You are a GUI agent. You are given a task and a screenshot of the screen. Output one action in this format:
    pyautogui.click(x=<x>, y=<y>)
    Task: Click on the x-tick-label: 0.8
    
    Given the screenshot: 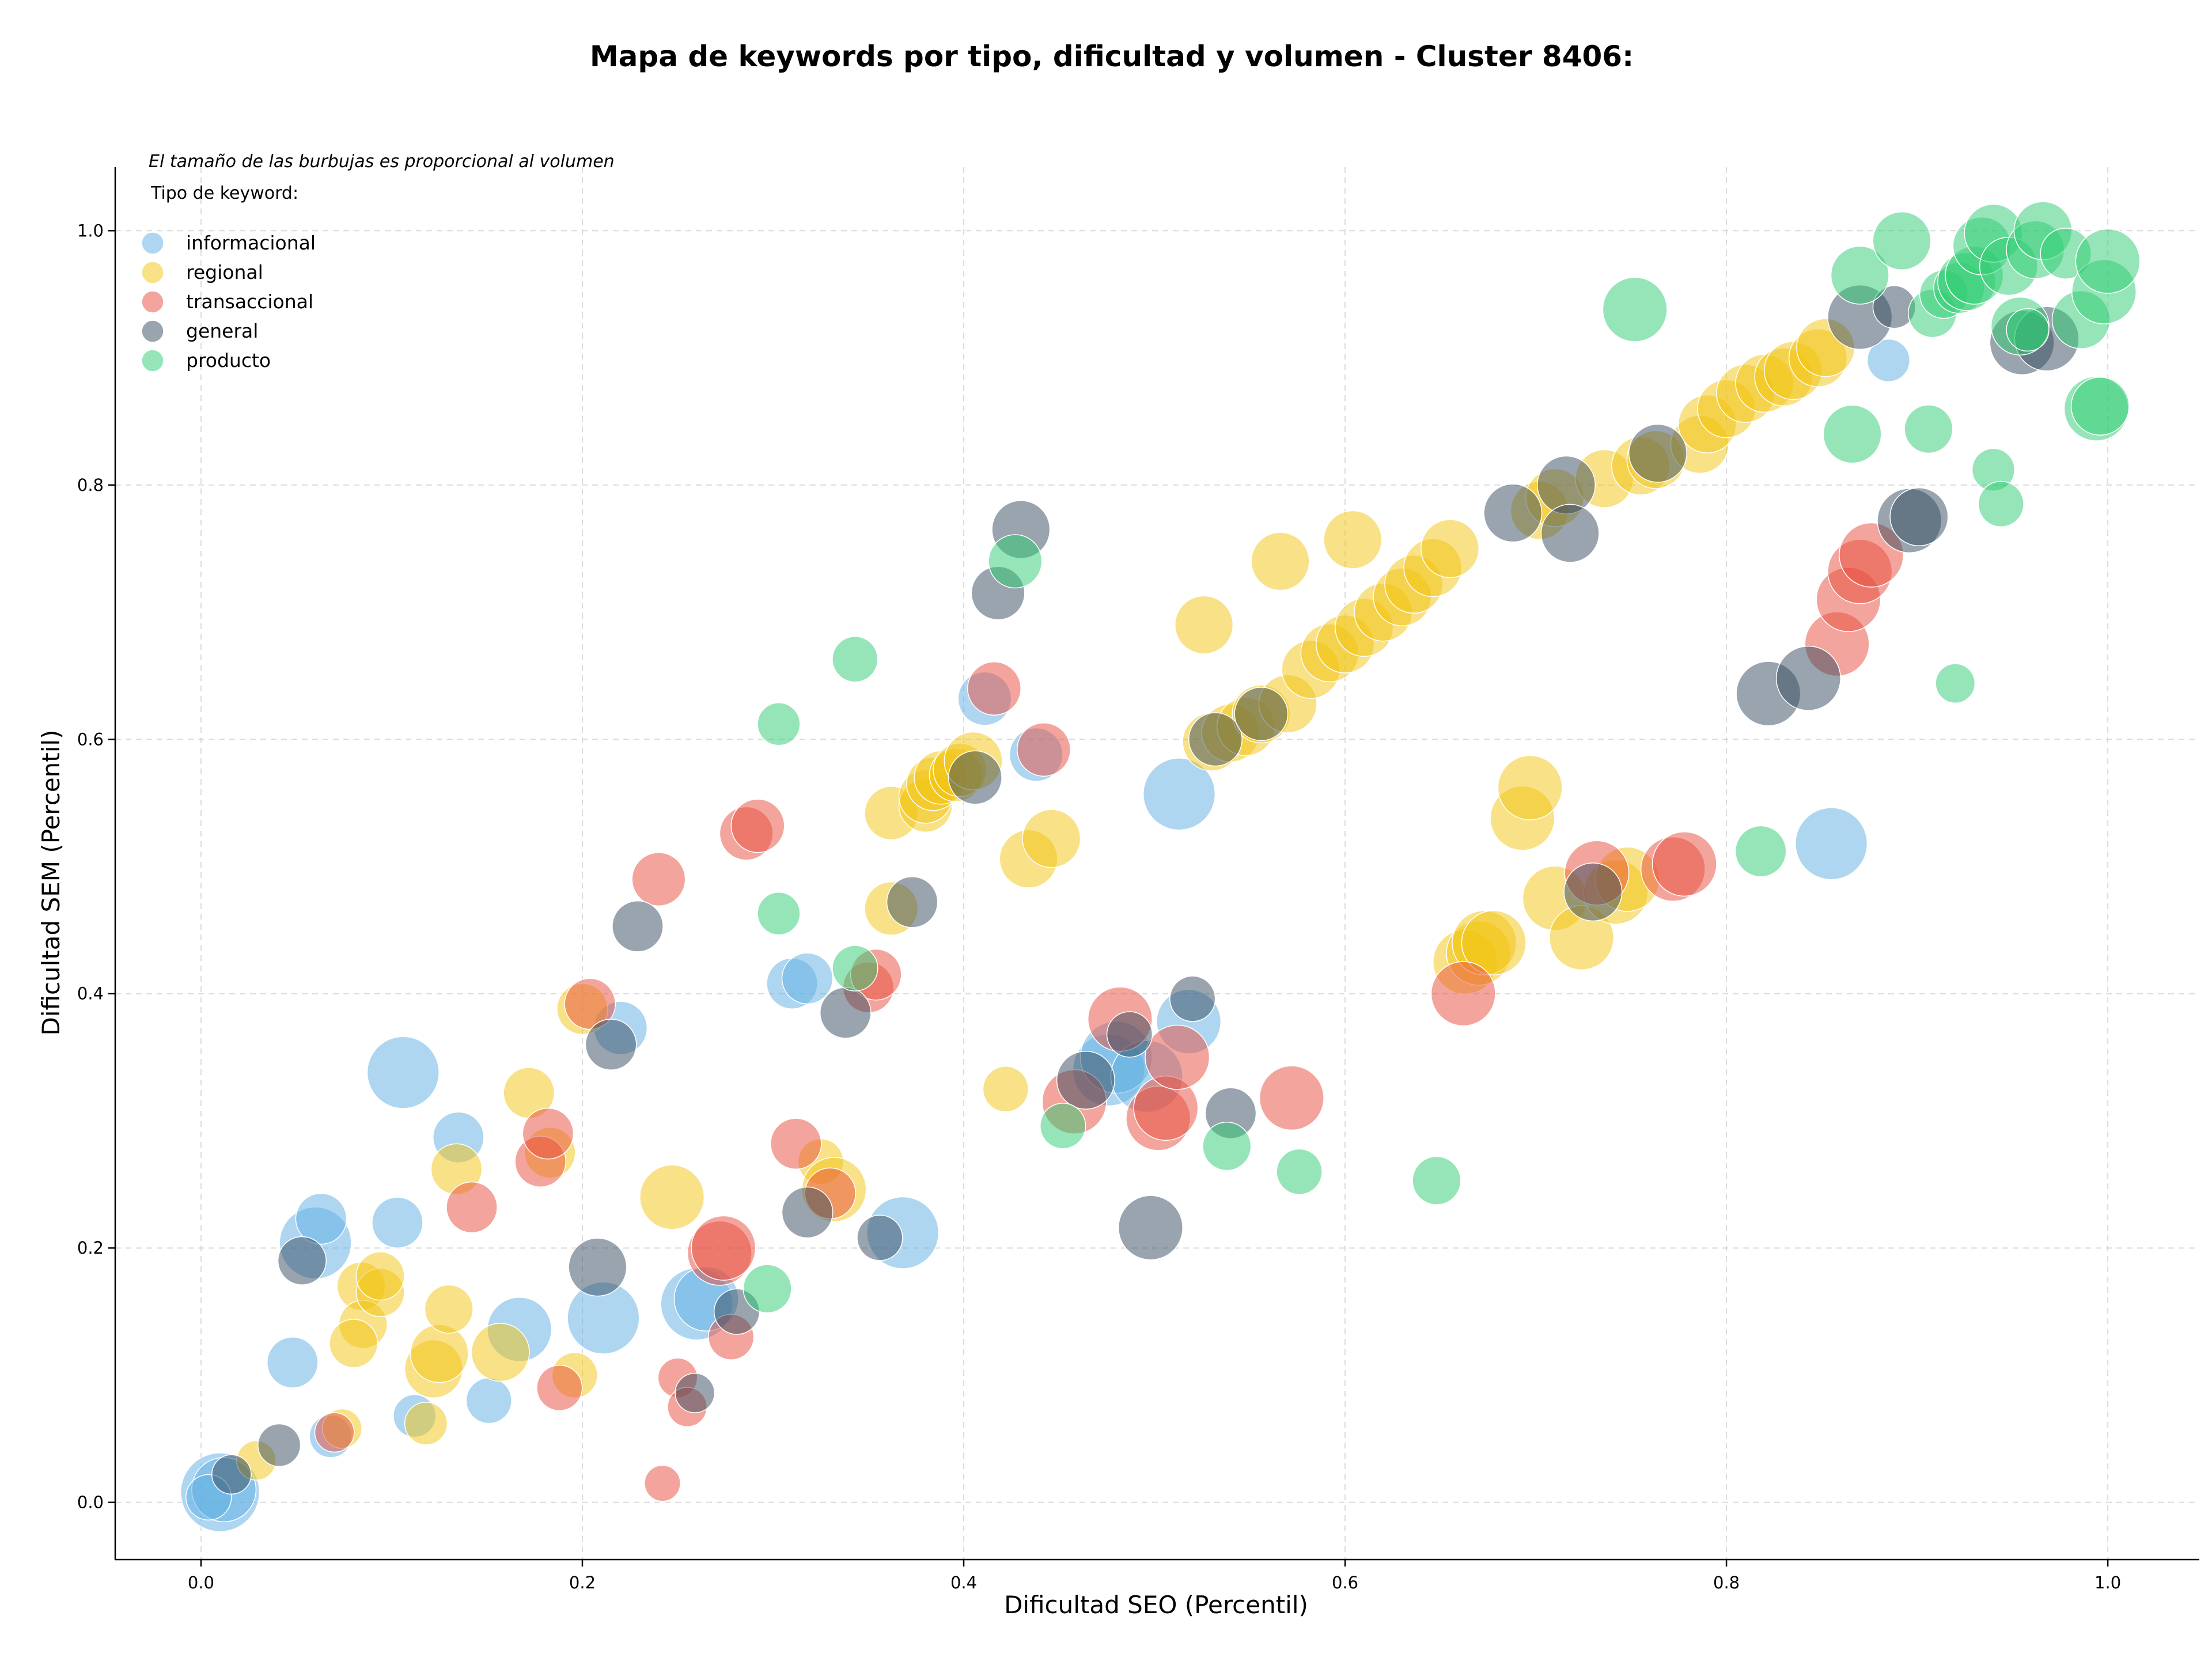 What is the action you would take?
    pyautogui.click(x=1726, y=1582)
    